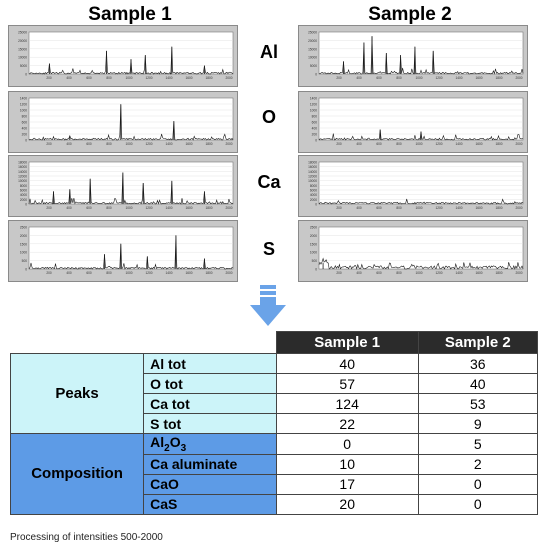  Describe the element at coordinates (347, 403) in the screenshot. I see `cell-ca-tot-s1: 124` at that location.